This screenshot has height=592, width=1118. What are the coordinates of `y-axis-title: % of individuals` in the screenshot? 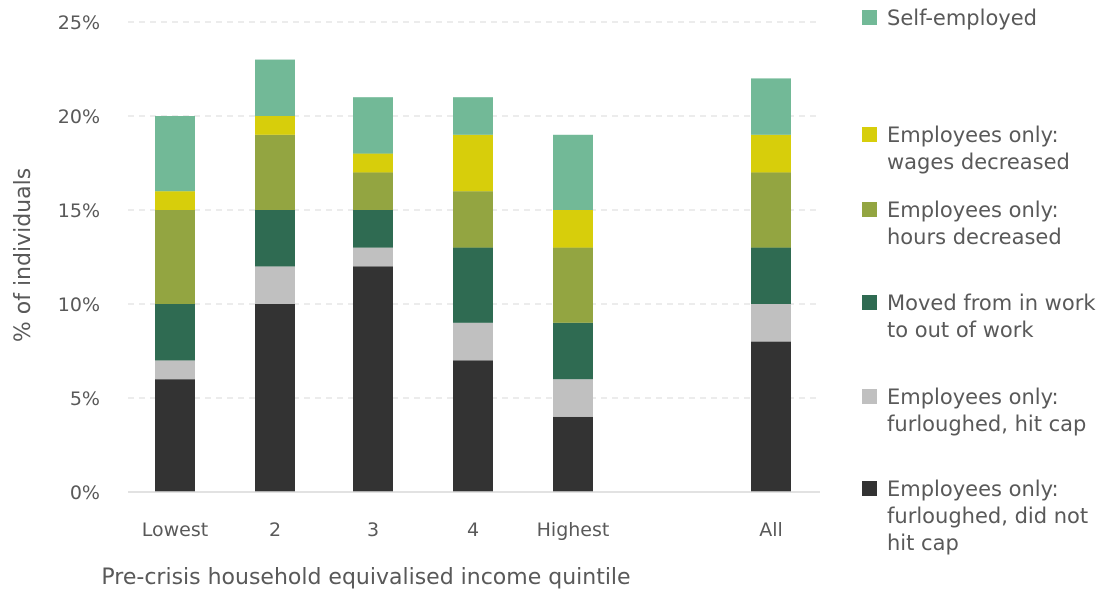 It's located at (23, 255).